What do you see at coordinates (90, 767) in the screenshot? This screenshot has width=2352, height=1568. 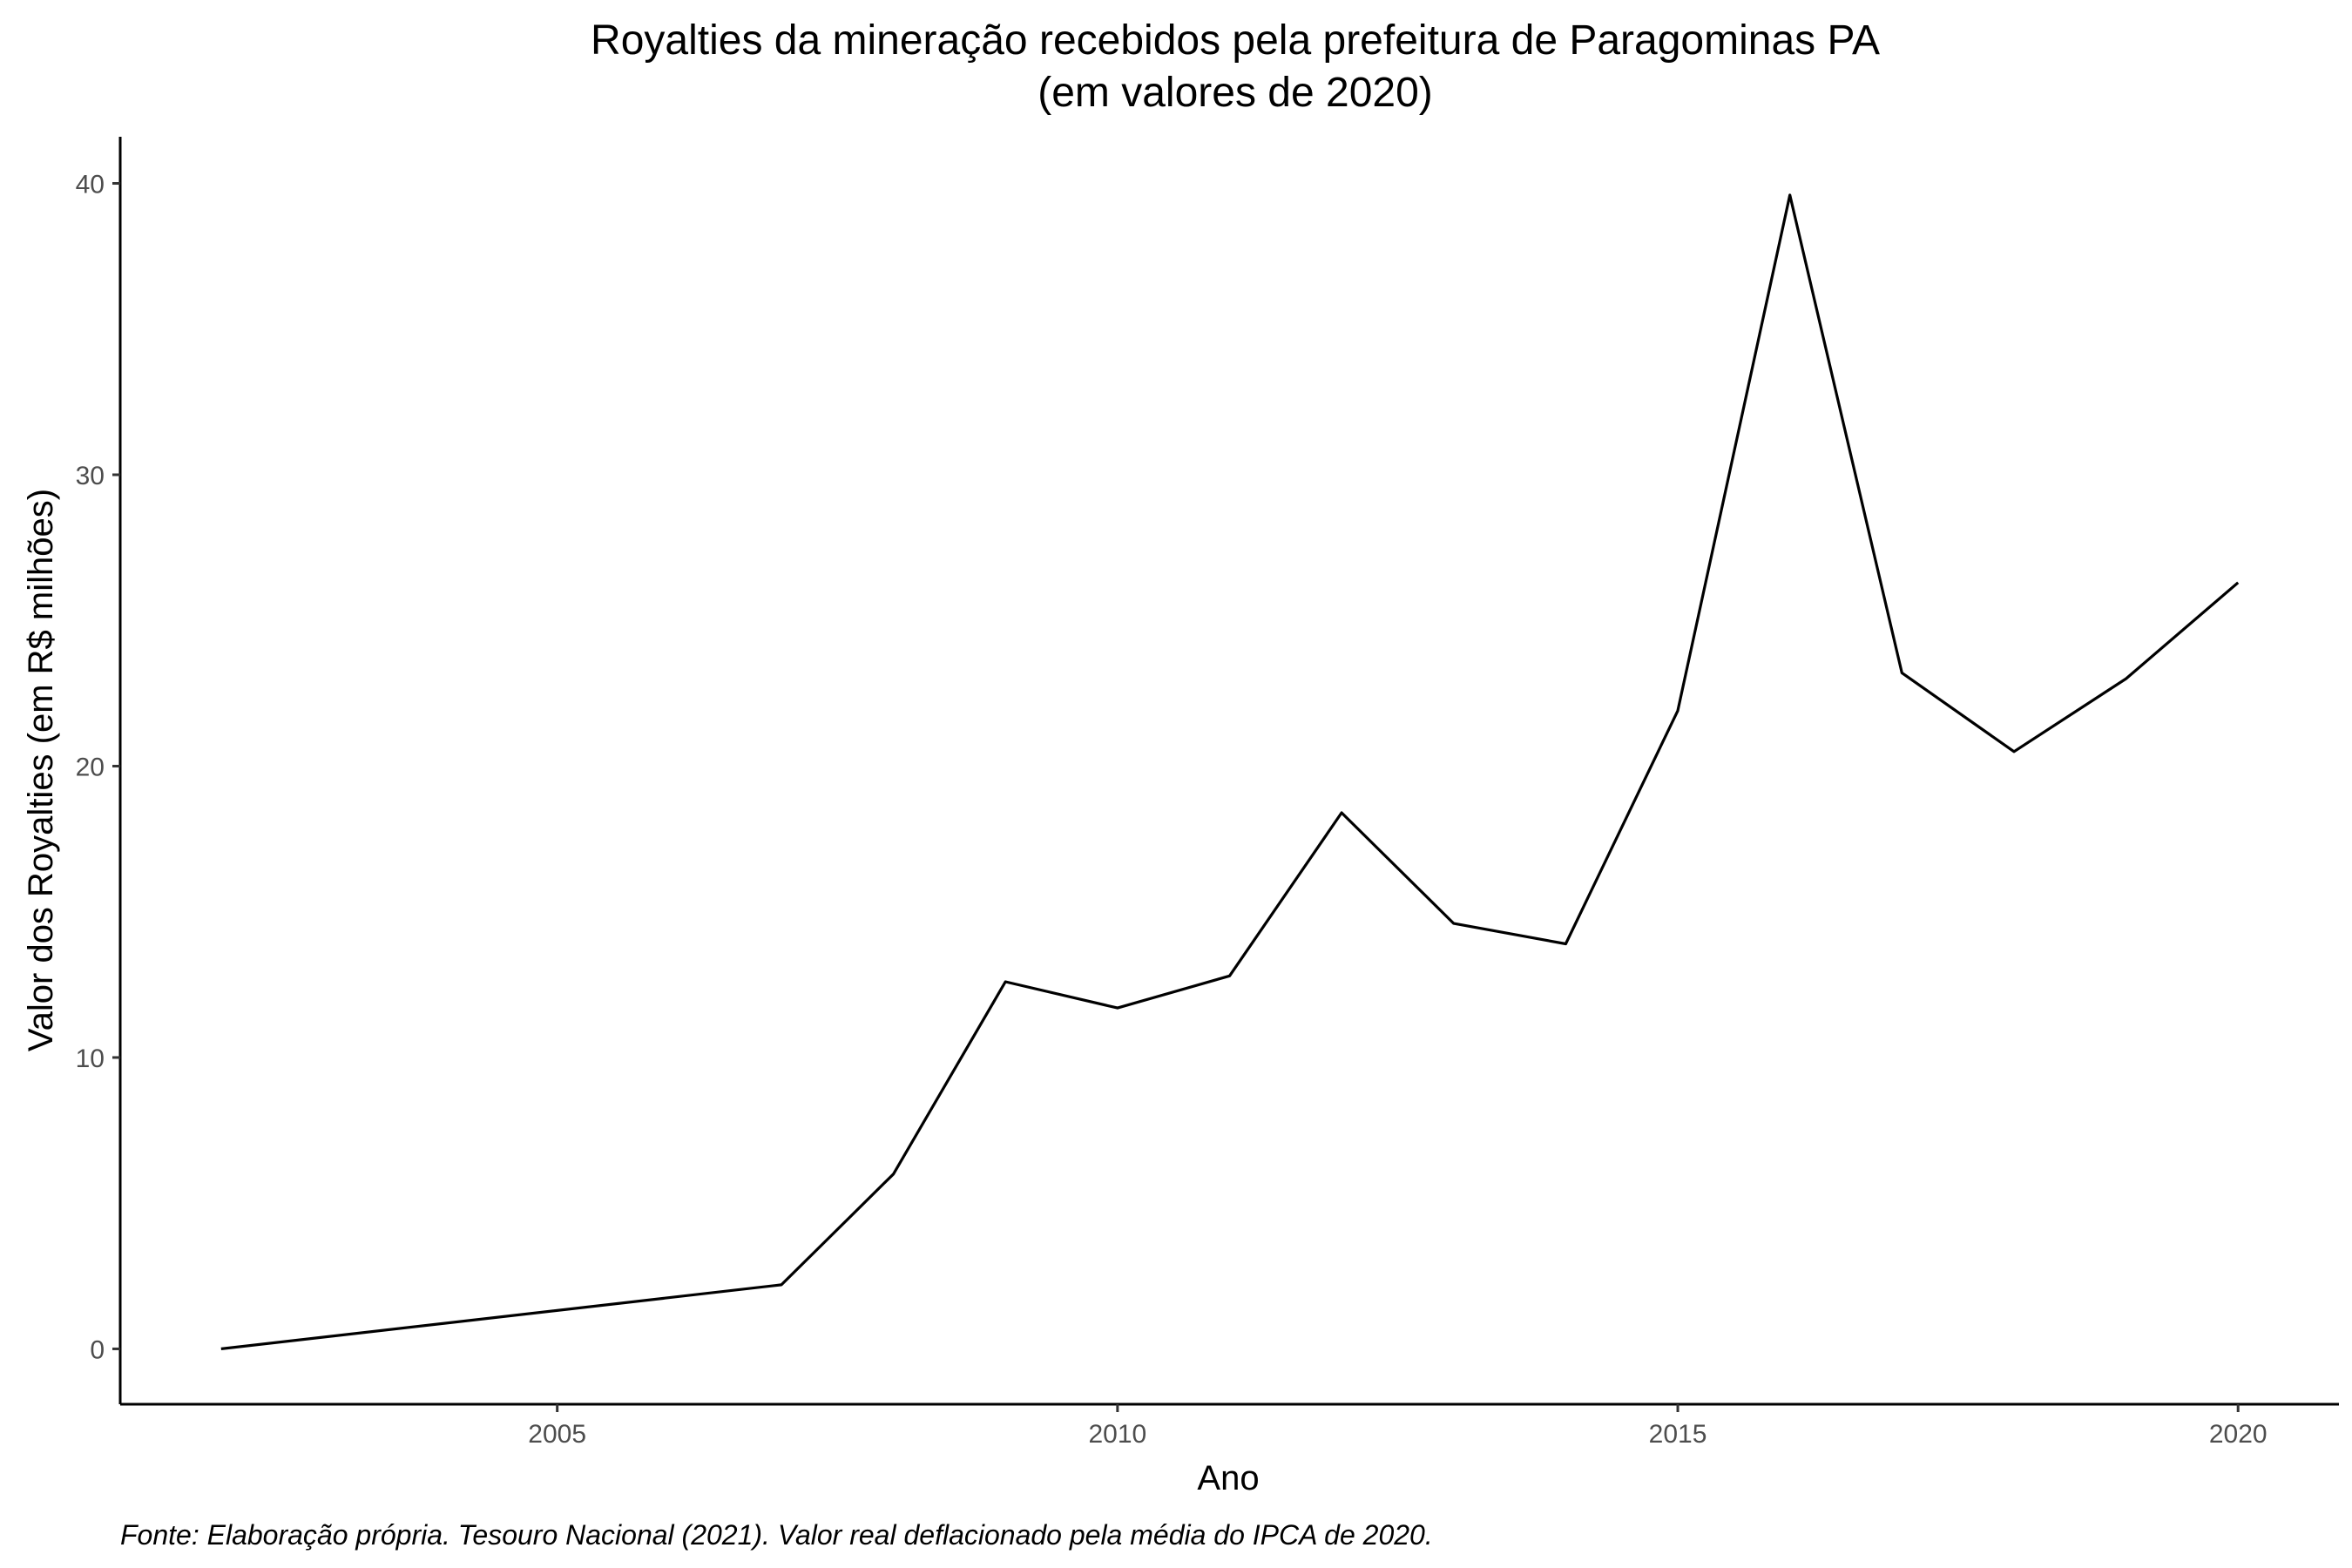 I see `y-tick-label: 20` at bounding box center [90, 767].